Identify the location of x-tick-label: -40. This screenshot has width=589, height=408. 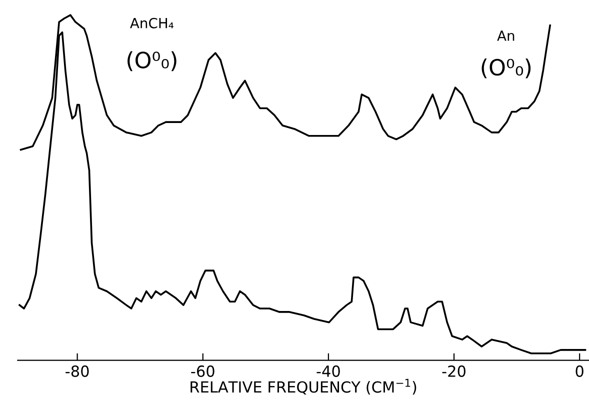
(328, 371).